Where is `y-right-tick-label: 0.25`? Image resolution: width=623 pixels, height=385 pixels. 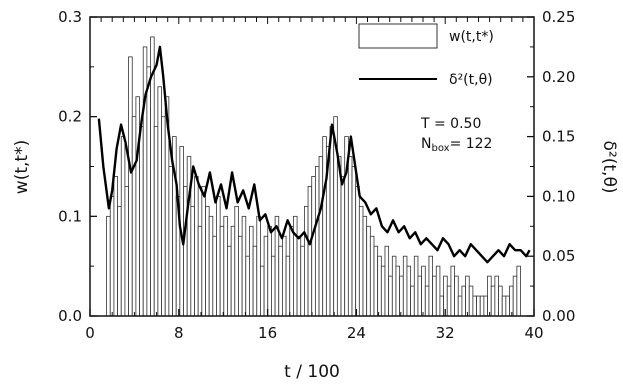 y-right-tick-label: 0.25 is located at coordinates (558, 17).